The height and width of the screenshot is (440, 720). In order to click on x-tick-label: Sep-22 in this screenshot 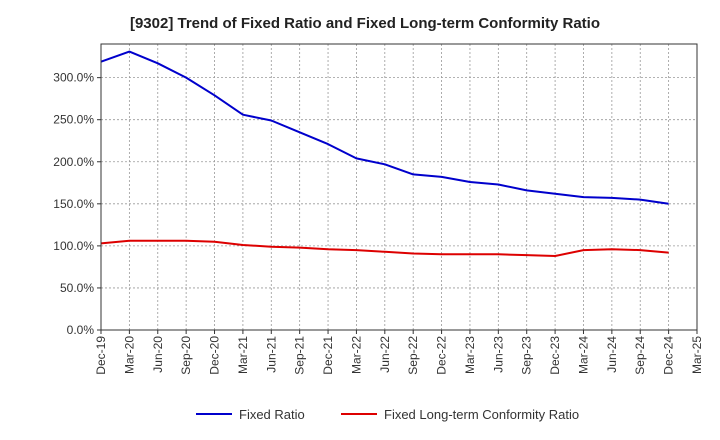, I will do `click(413, 355)`.